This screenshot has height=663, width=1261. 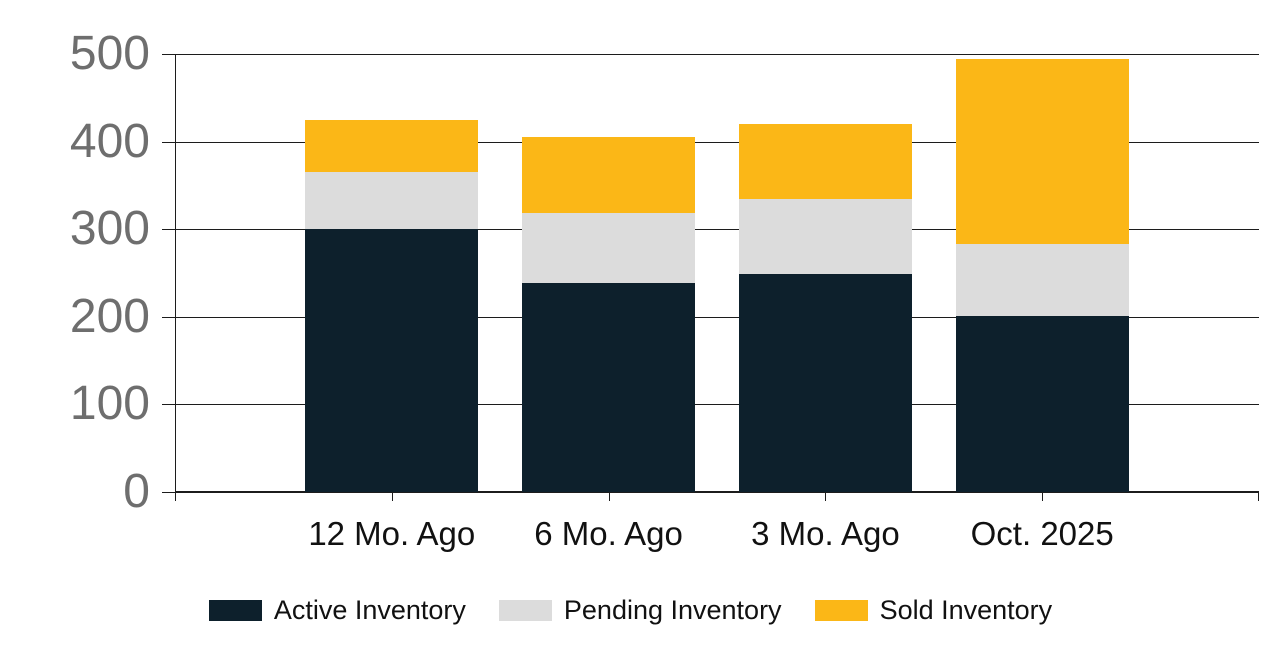 I want to click on x-axis-label-6-mo-ago: 6 Mo. Ago, so click(x=608, y=533).